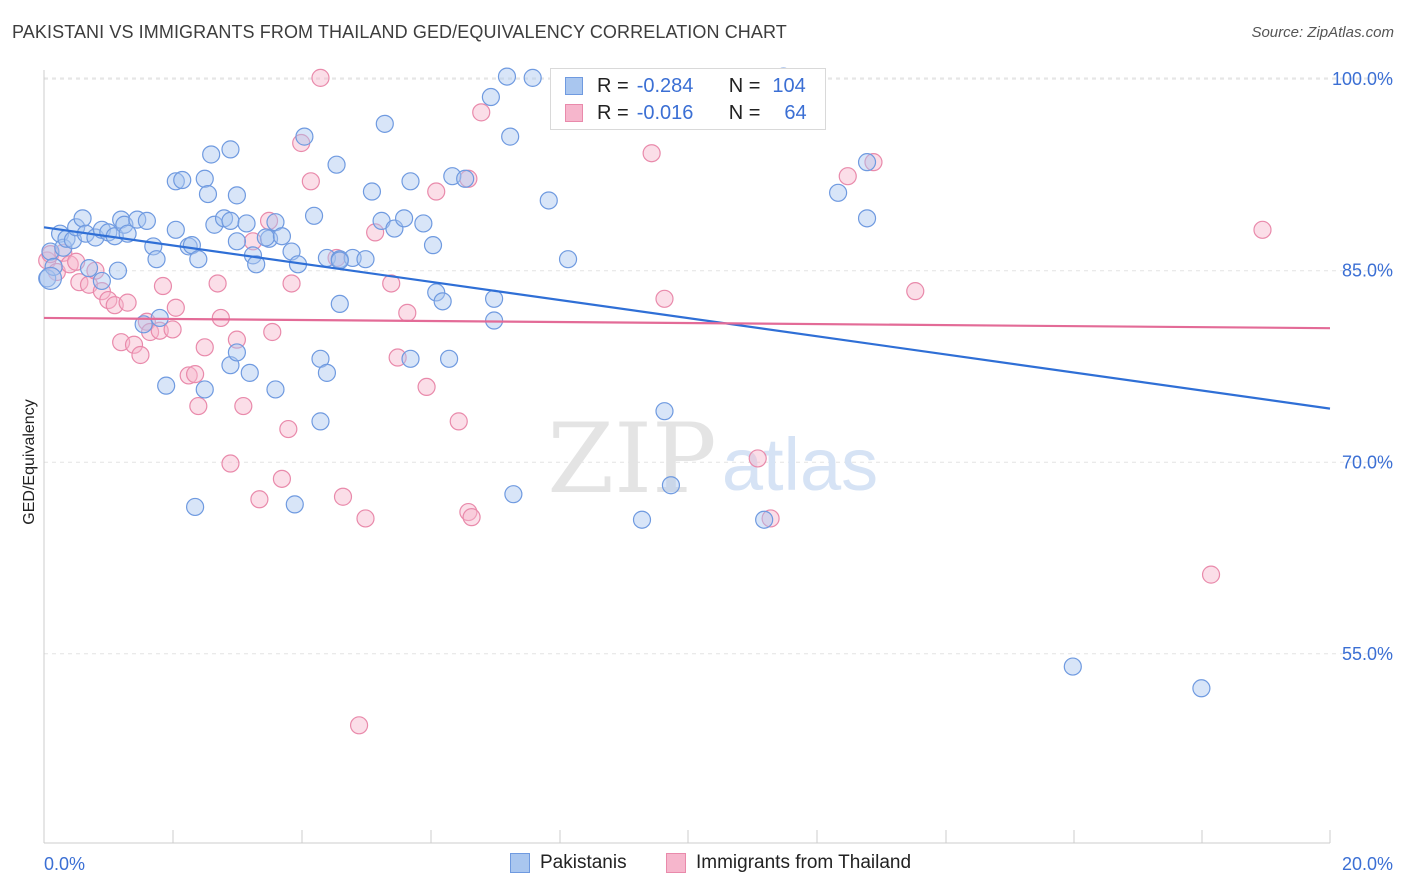 Image resolution: width=1406 pixels, height=892 pixels. Describe the element at coordinates (665, 85) in the screenshot. I see `legend-r-value: -0.284` at that location.